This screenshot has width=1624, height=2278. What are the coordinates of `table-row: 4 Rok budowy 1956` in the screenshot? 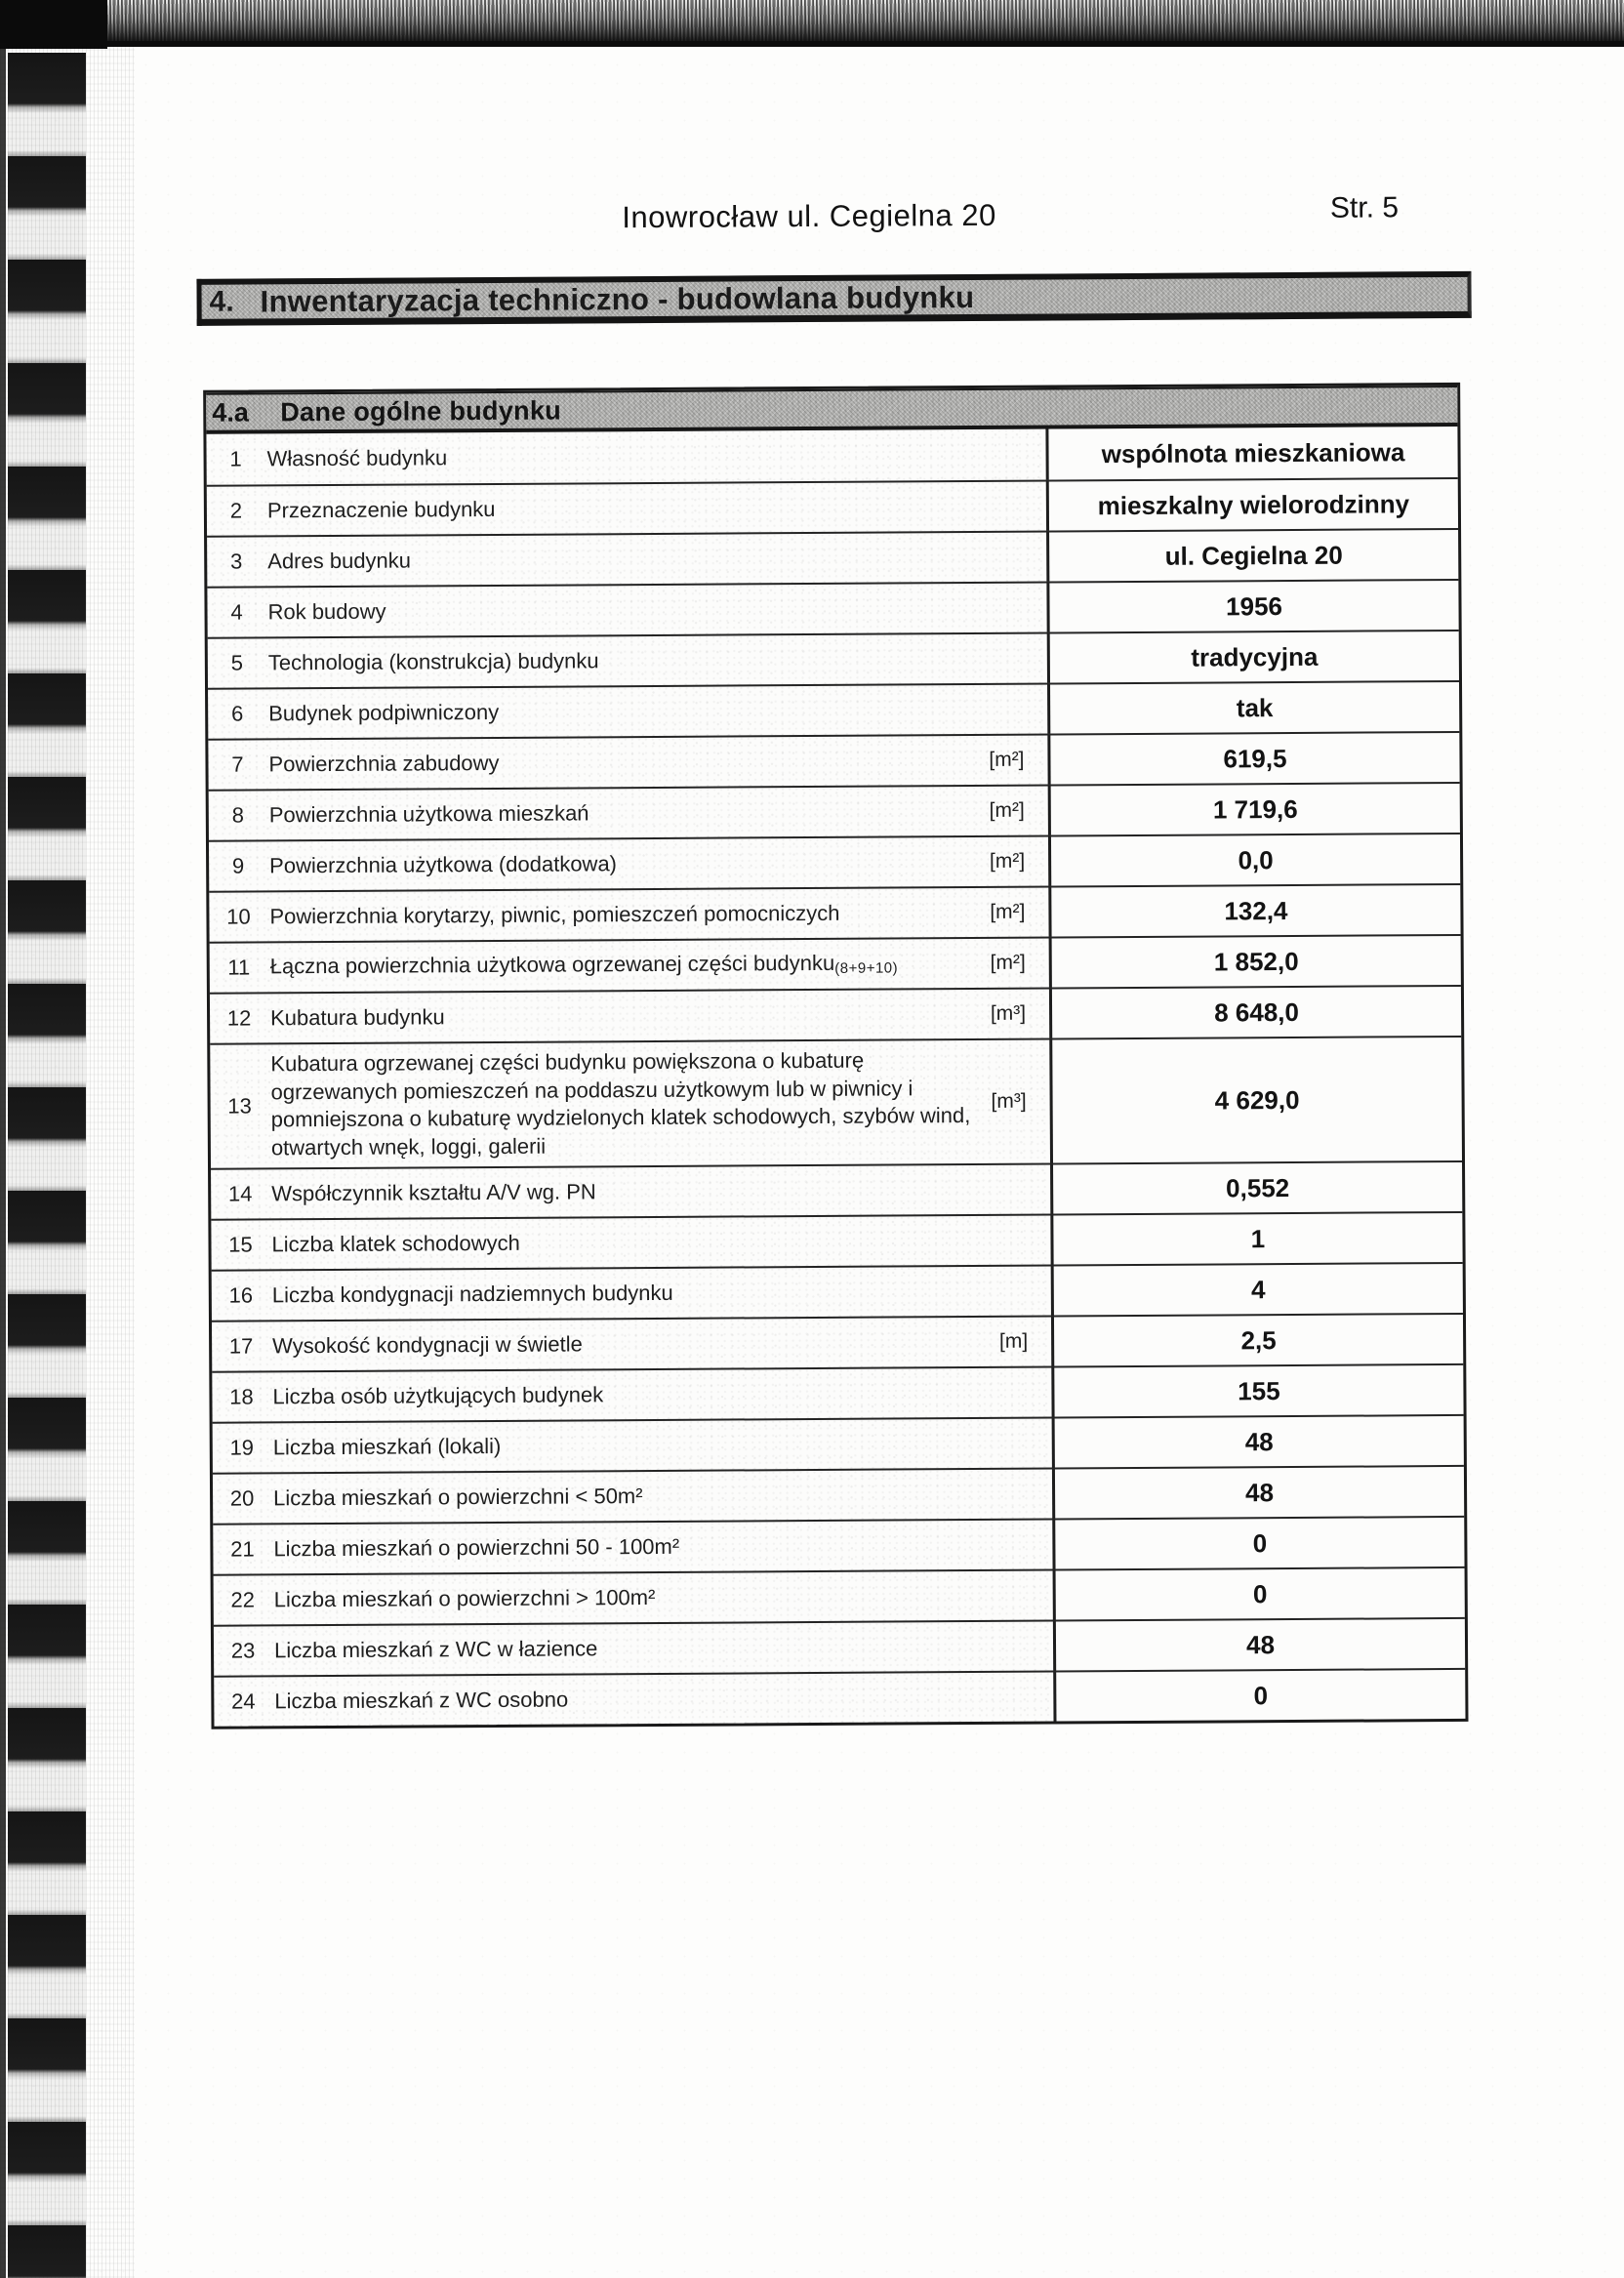 It's located at (833, 607).